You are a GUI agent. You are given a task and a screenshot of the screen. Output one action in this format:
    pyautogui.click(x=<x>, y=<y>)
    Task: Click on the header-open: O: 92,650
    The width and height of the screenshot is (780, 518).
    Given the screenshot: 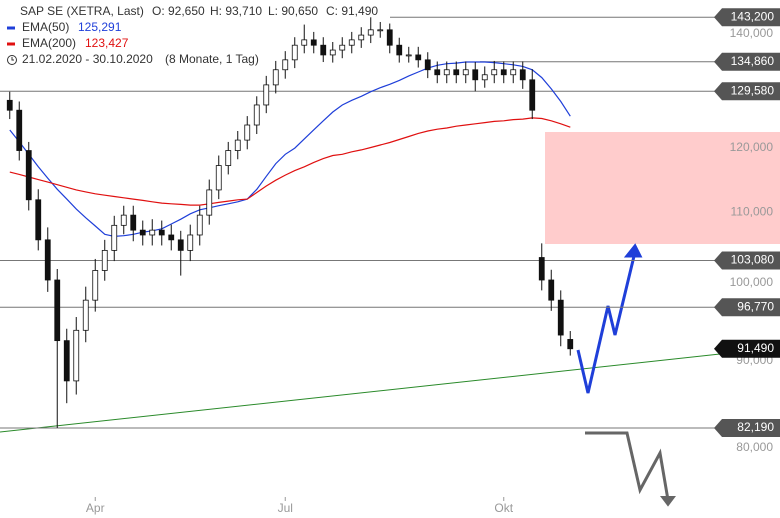 What is the action you would take?
    pyautogui.click(x=178, y=11)
    